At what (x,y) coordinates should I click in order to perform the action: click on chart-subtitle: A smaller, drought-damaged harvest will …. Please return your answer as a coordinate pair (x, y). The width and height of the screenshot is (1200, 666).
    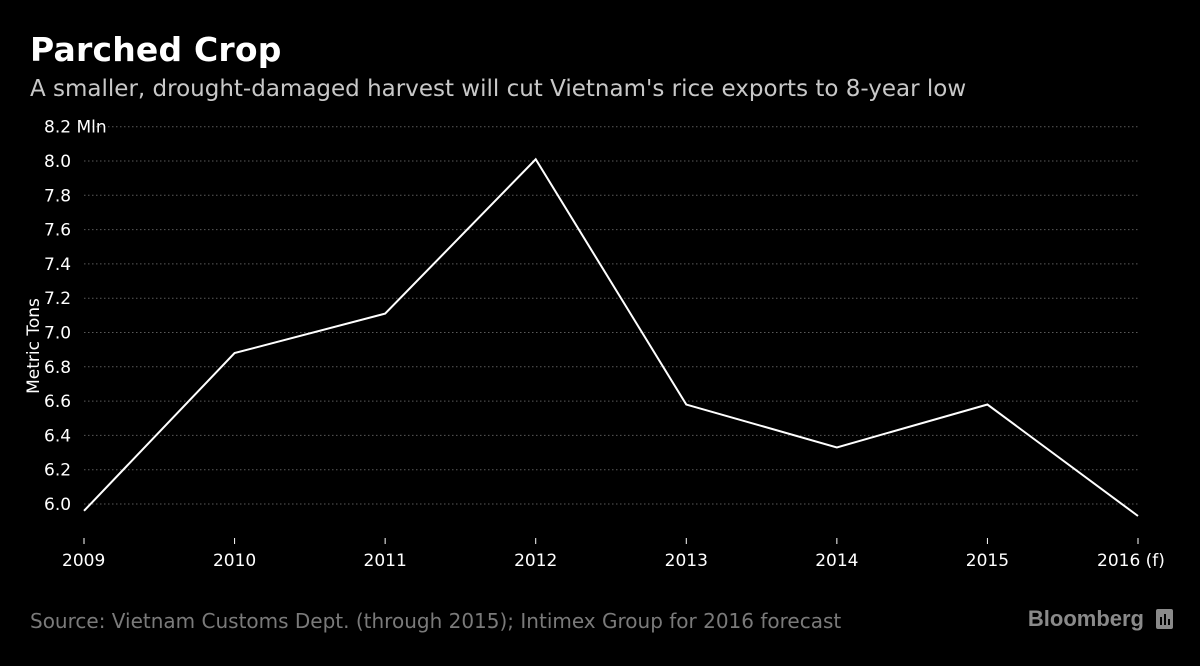
    Looking at the image, I should click on (498, 89).